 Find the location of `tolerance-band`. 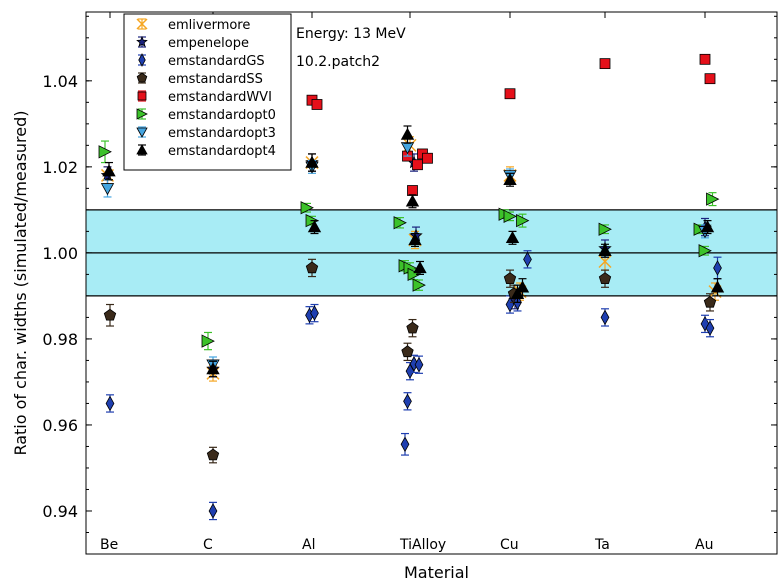

tolerance-band is located at coordinates (431, 253).